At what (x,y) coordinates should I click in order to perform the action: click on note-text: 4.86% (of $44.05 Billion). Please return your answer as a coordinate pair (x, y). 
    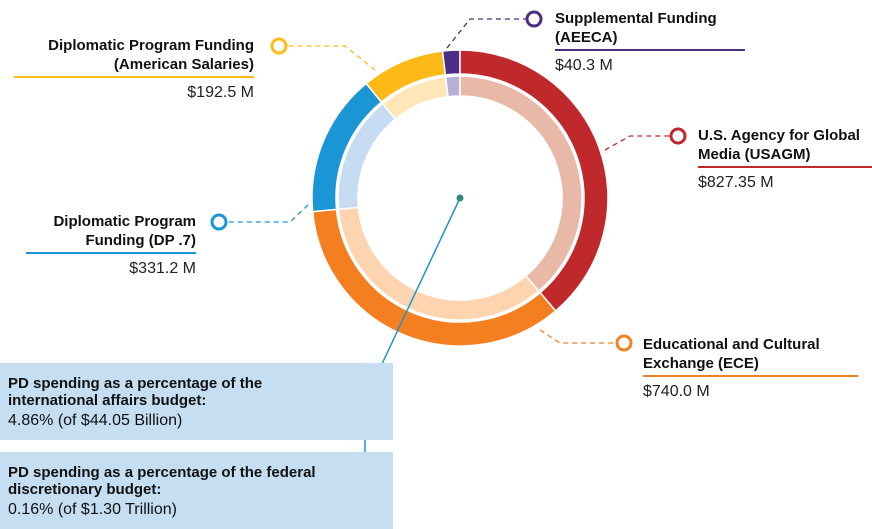
    Looking at the image, I should click on (95, 420).